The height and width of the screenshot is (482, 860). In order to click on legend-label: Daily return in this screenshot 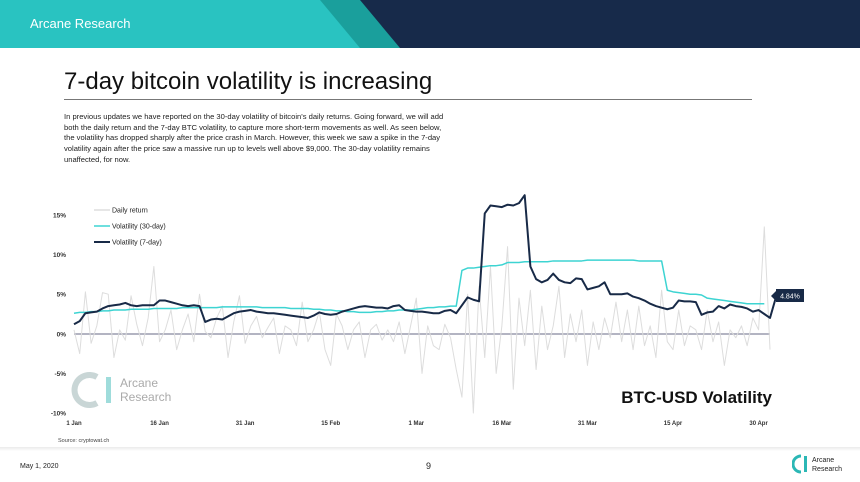, I will do `click(130, 211)`.